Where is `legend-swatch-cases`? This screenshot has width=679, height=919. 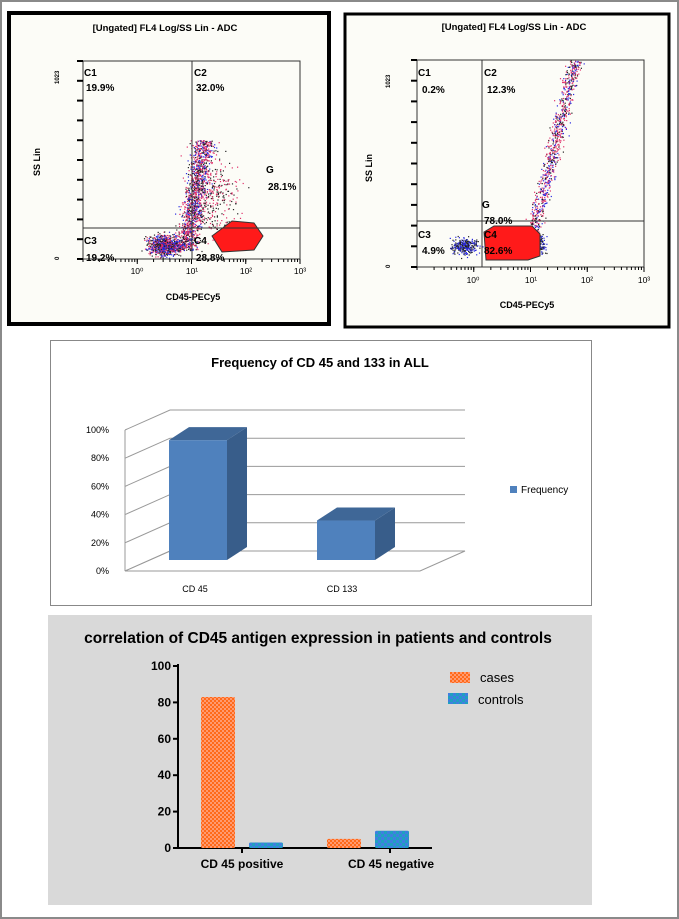 legend-swatch-cases is located at coordinates (460, 677).